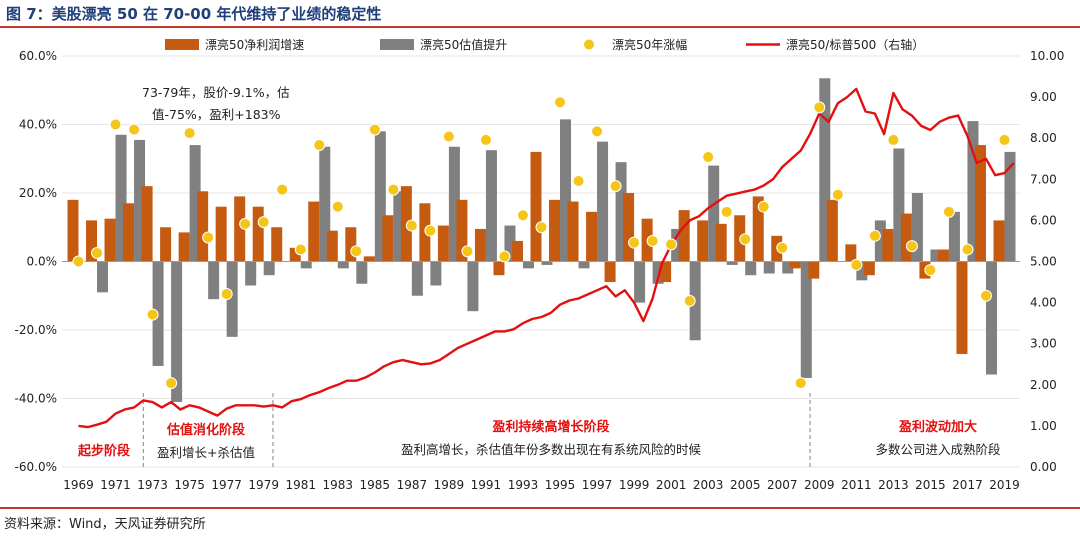 The image size is (1080, 537). What do you see at coordinates (1047, 56) in the screenshot?
I see `y-right-tick-label: 10.00` at bounding box center [1047, 56].